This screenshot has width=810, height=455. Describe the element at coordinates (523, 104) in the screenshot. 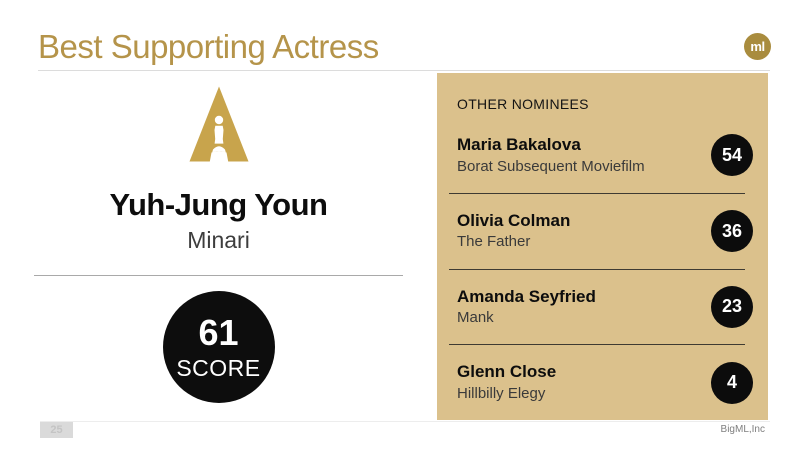

I see `nominees-header: OTHER NOMINEES` at that location.